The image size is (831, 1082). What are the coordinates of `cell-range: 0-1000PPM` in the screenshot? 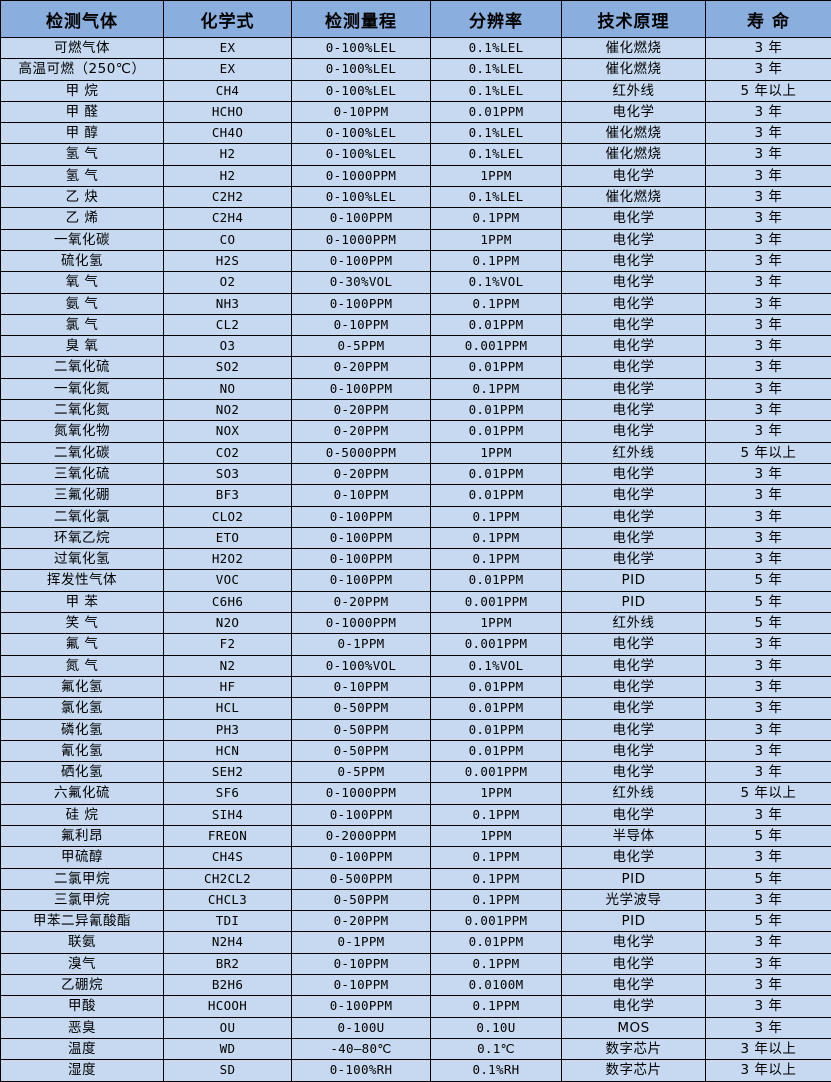 It's located at (361, 175).